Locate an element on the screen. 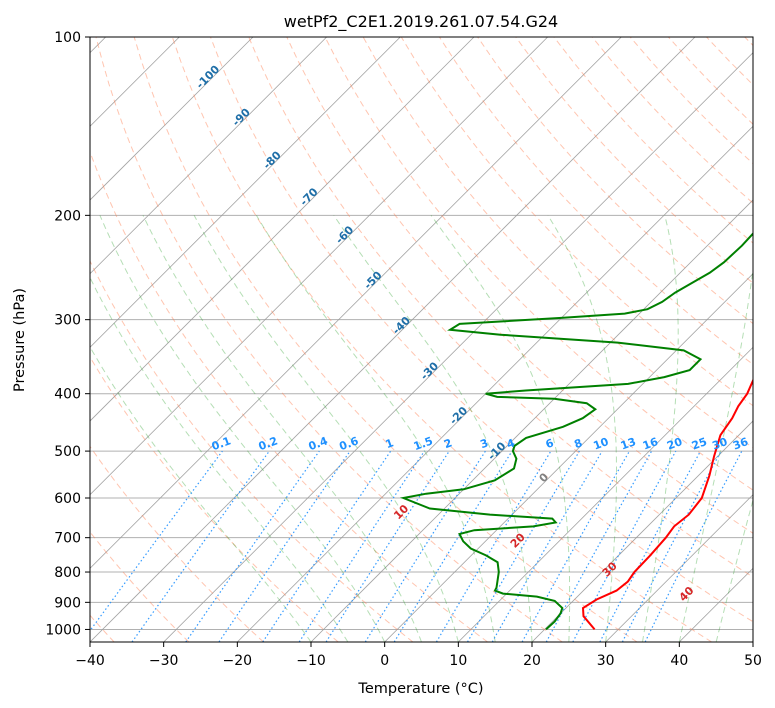 This screenshot has height=708, width=775. mixing-ratio-label: 20 is located at coordinates (674, 444).